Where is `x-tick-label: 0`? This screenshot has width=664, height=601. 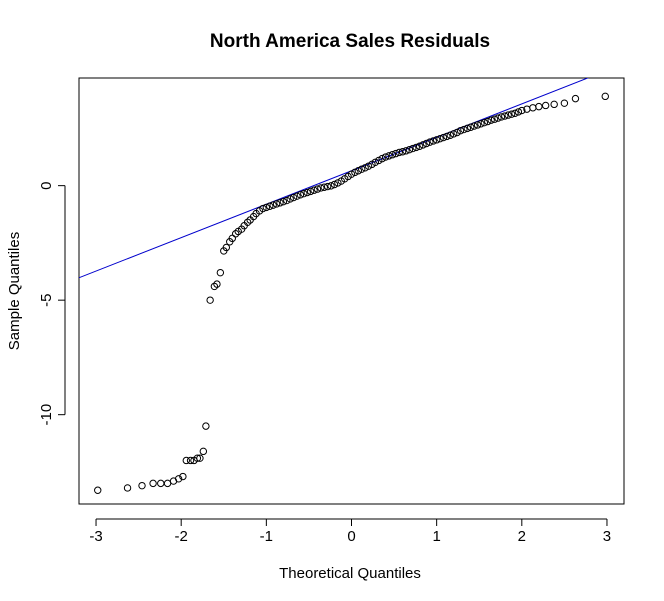
x-tick-label: 0 is located at coordinates (351, 536).